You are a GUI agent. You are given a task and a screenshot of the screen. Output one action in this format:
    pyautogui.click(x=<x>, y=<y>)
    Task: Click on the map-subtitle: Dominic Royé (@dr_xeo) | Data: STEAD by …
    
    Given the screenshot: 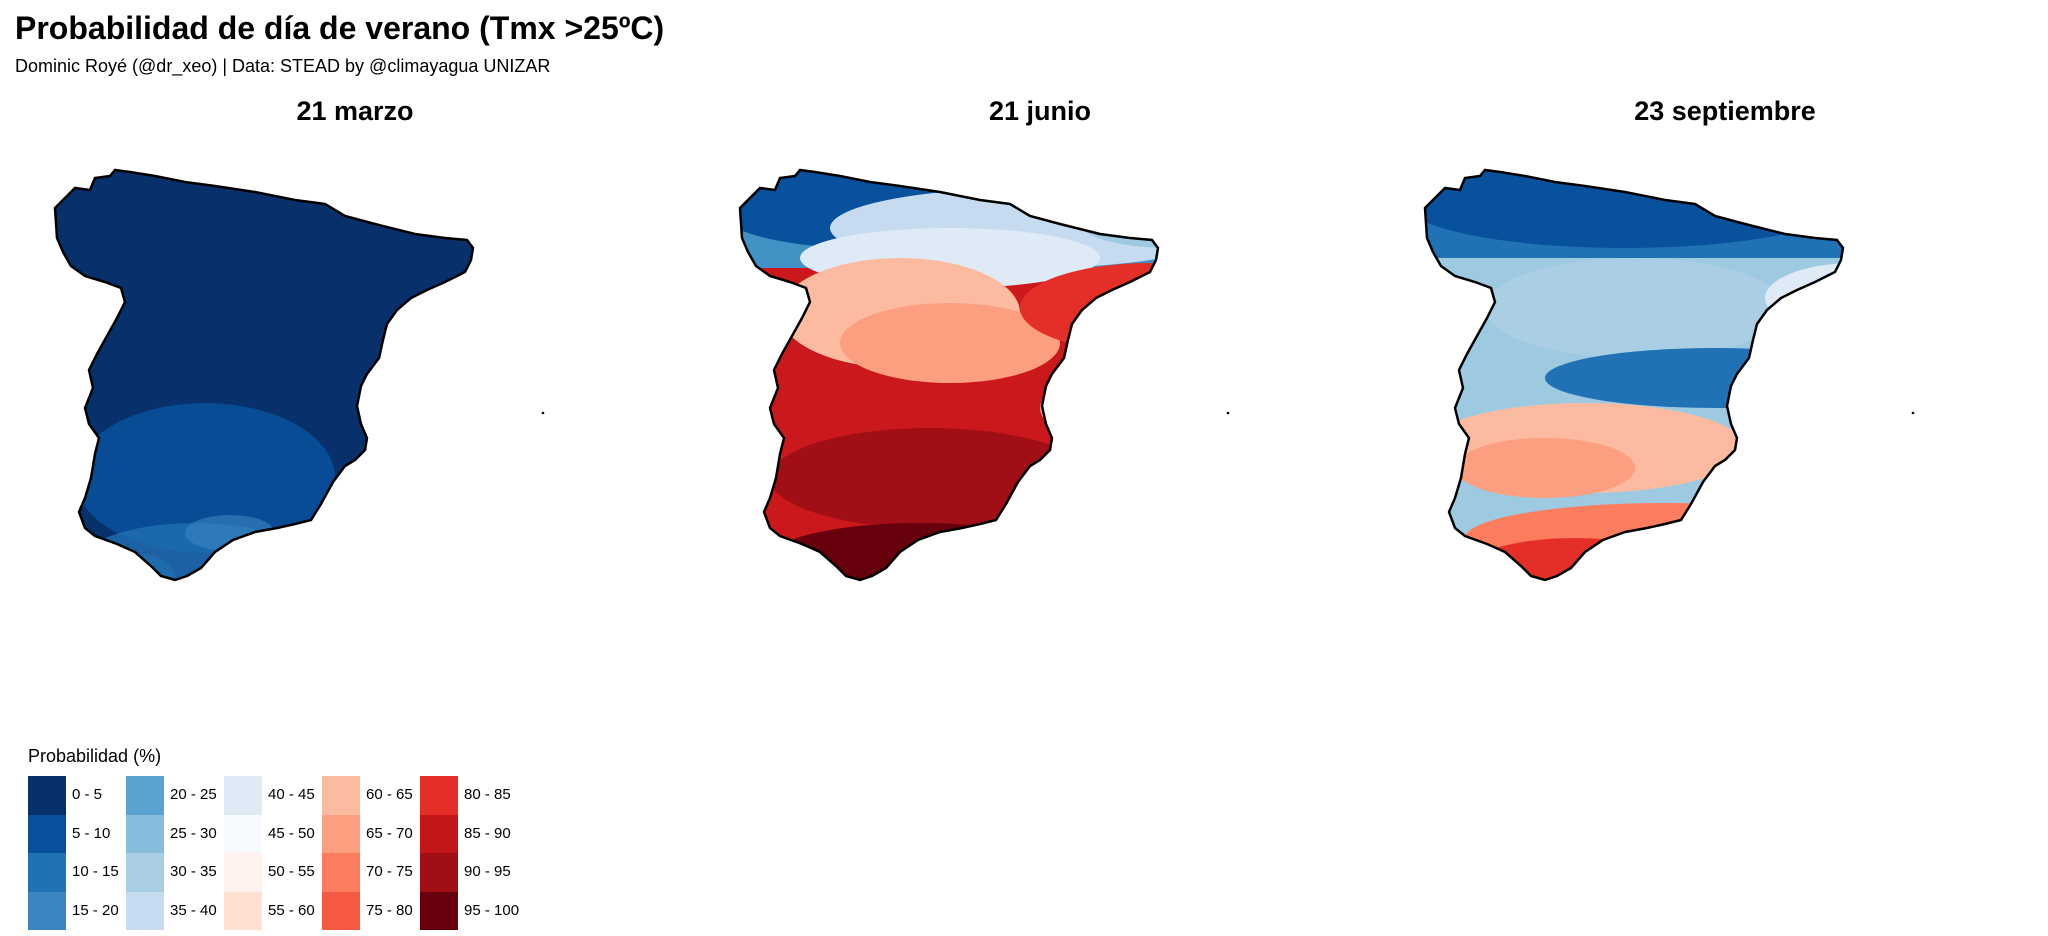 What is the action you would take?
    pyautogui.click(x=283, y=66)
    